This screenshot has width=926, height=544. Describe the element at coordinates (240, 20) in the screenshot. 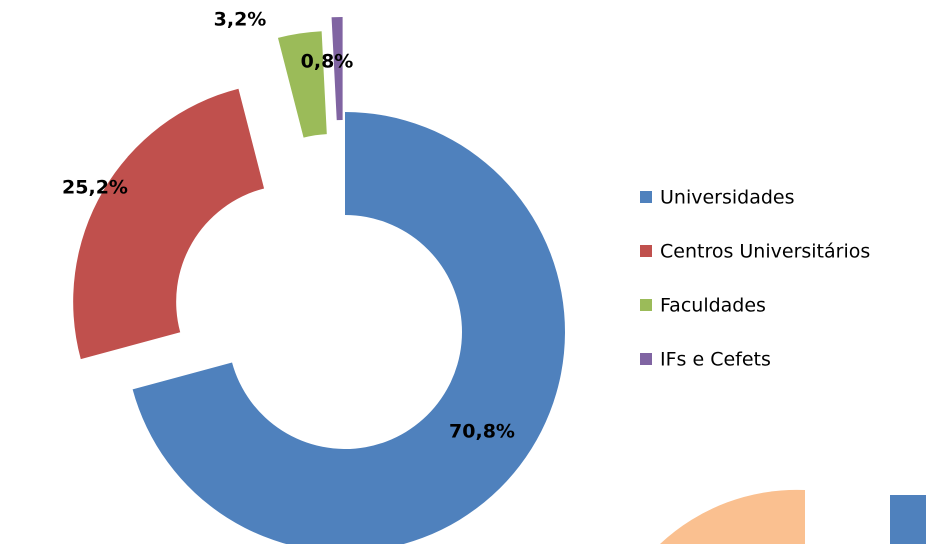

I see `data-label: 3,2%` at that location.